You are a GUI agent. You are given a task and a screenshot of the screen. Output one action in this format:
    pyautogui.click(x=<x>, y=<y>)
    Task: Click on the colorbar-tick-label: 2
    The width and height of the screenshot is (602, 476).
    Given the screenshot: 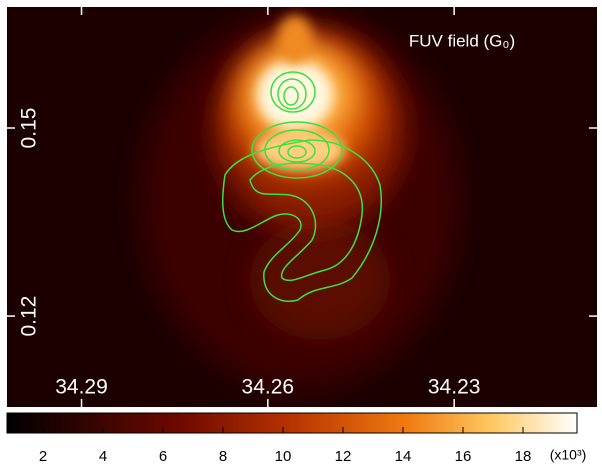 What is the action you would take?
    pyautogui.click(x=43, y=456)
    